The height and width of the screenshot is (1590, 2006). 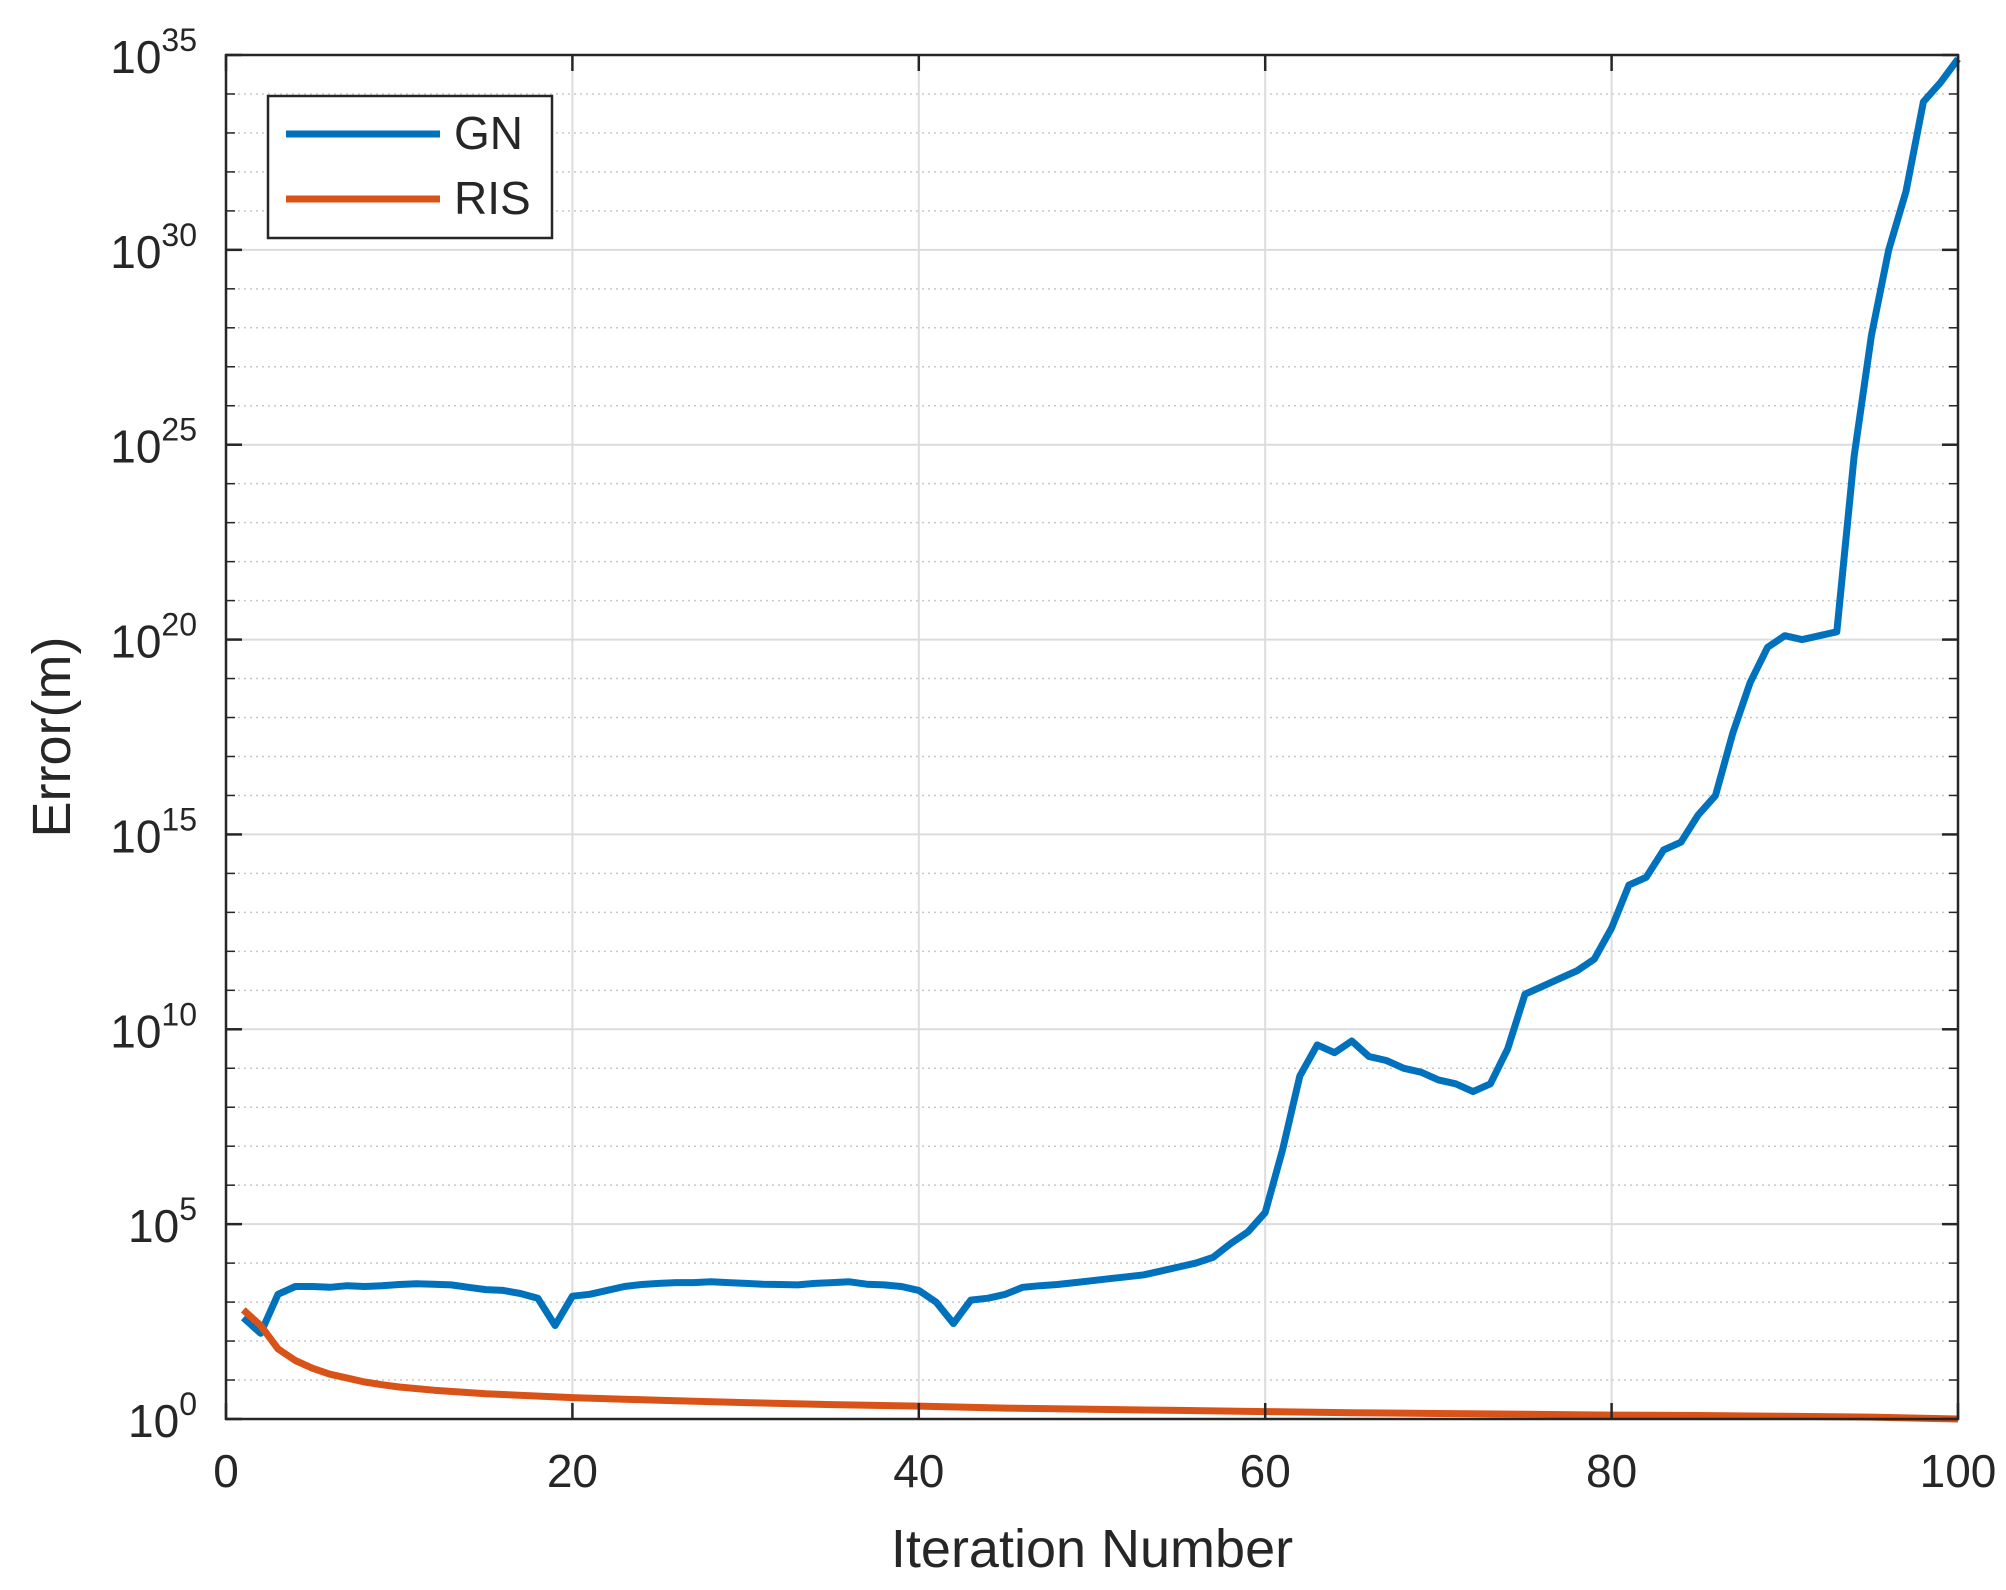 What do you see at coordinates (1092, 1549) in the screenshot?
I see `x-axis-label: Iteration Number` at bounding box center [1092, 1549].